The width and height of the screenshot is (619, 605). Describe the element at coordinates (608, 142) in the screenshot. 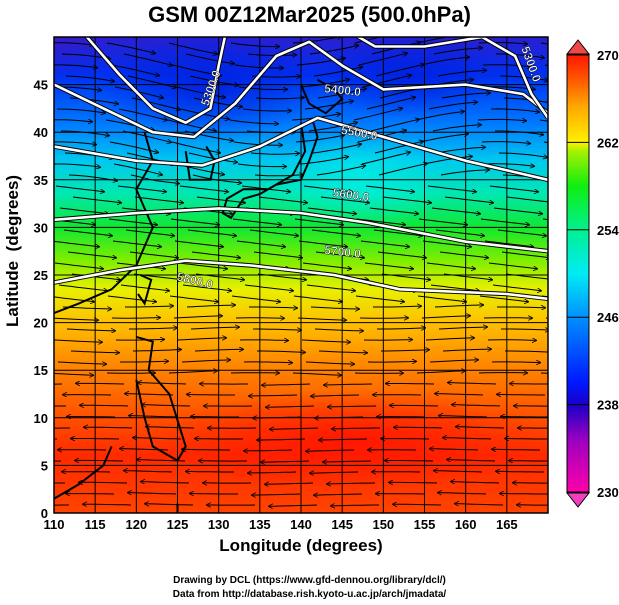

I see `colorbar-tick-label: 262` at that location.